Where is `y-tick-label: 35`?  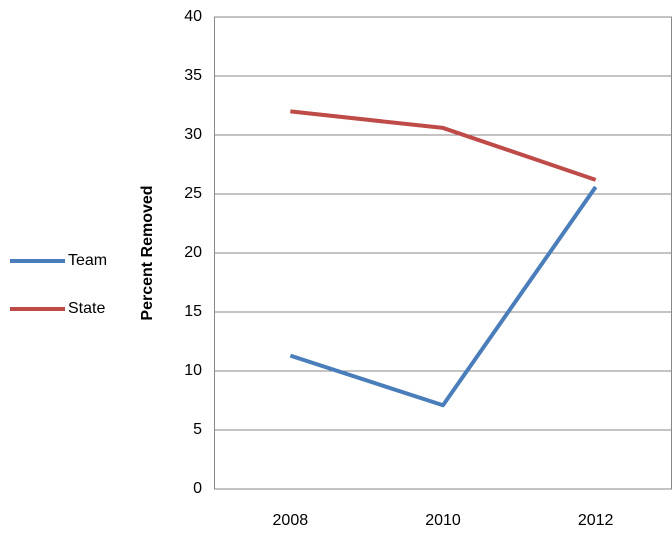 y-tick-label: 35 is located at coordinates (193, 75).